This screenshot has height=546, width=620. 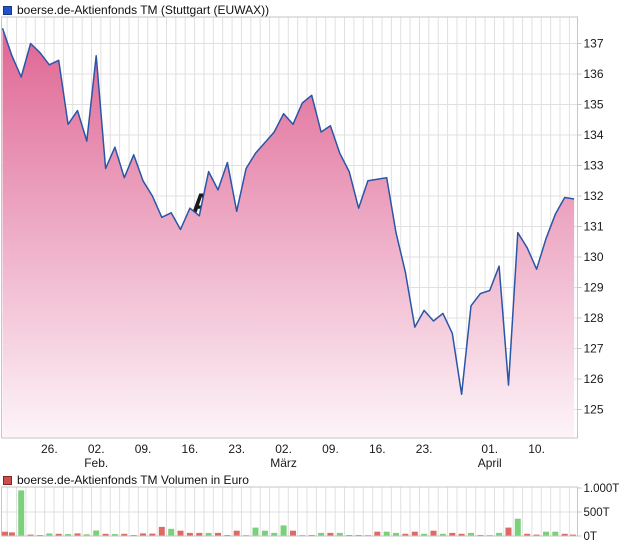 I want to click on y-axis-tick-label: 125, so click(x=594, y=410).